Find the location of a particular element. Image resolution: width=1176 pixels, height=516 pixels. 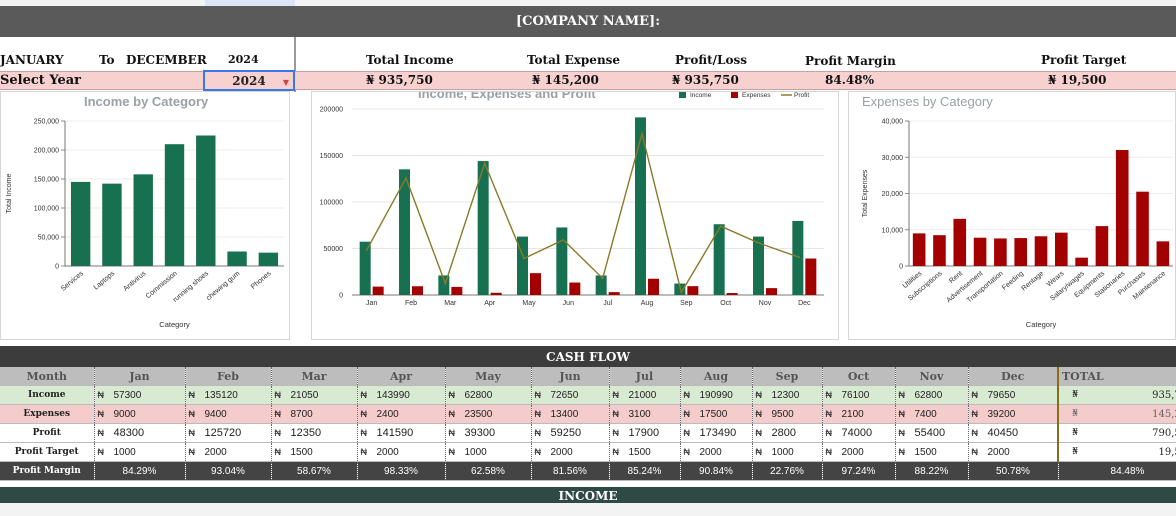

cf-cell: ₦ 2800 is located at coordinates (787, 433).